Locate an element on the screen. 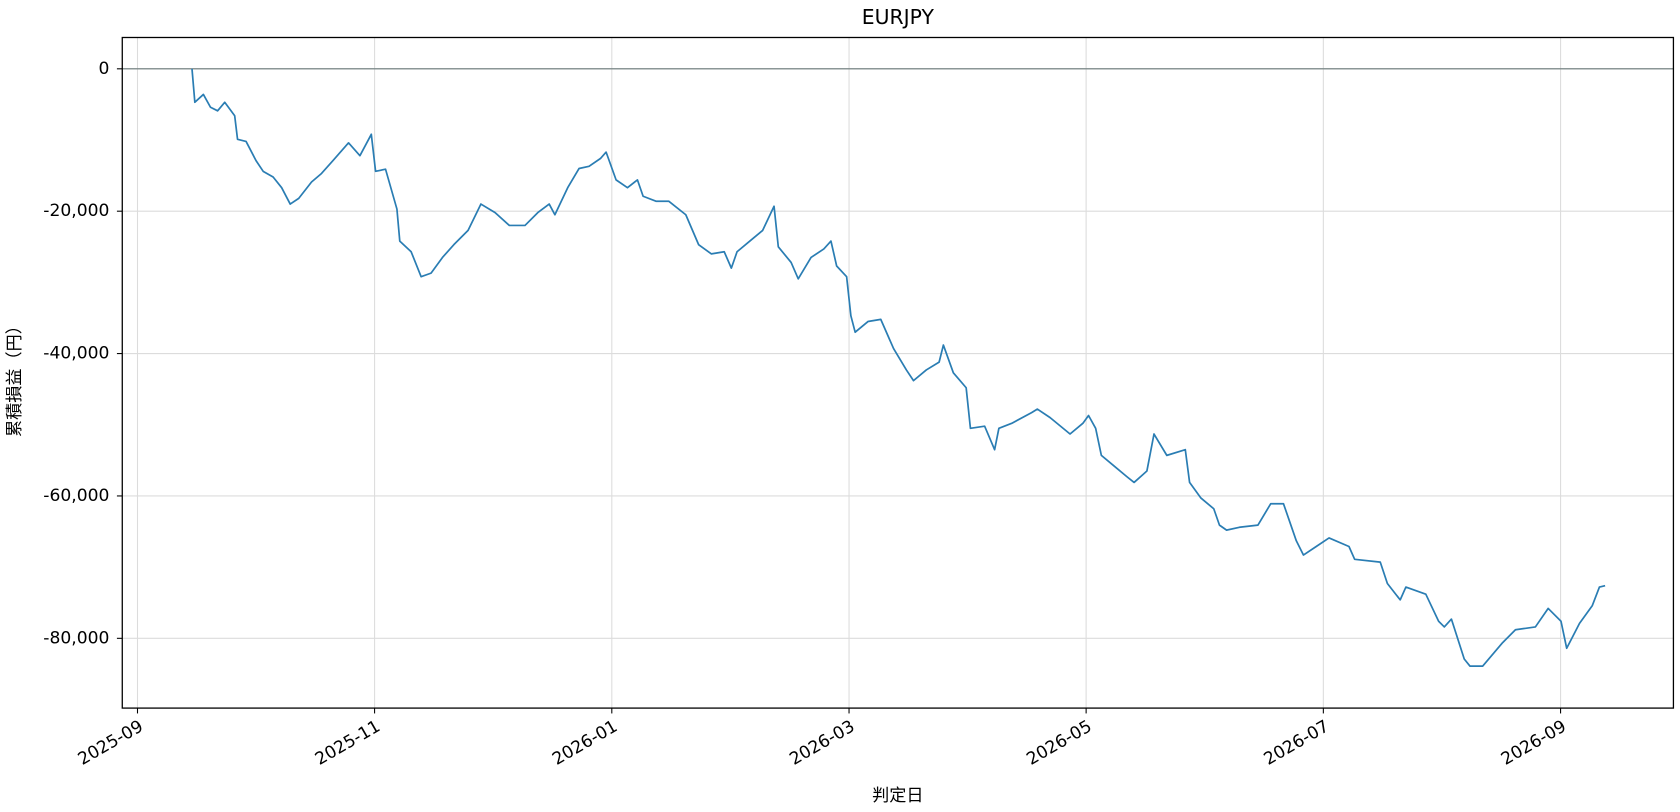 The height and width of the screenshot is (812, 1680). chart-title: EURJPY is located at coordinates (898, 17).